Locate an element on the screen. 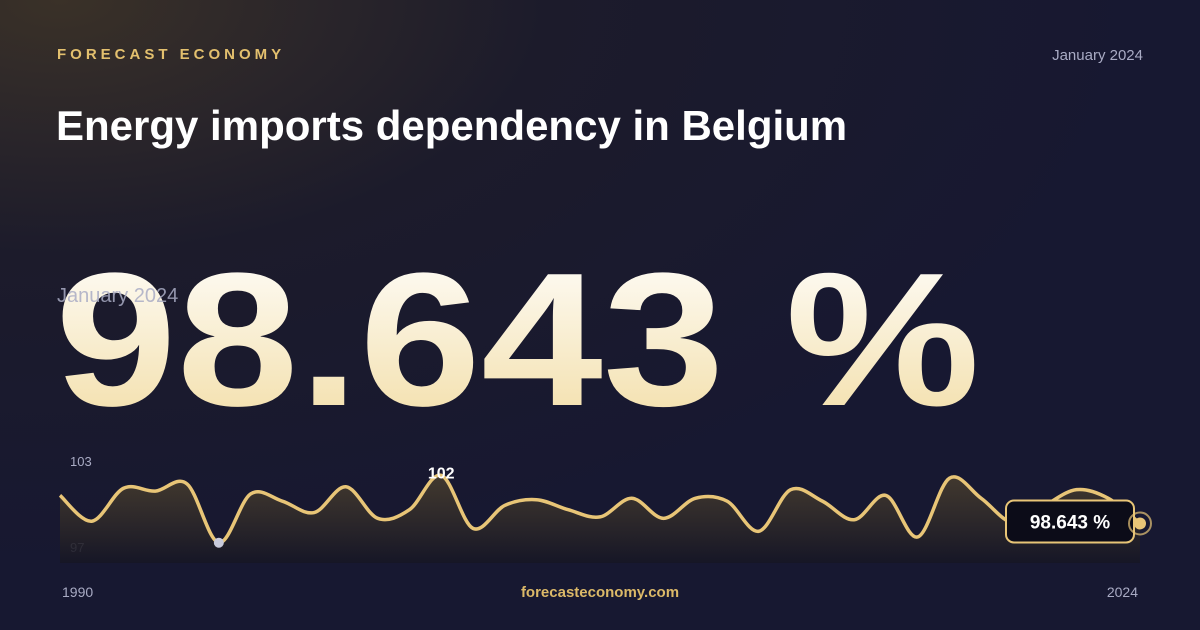 This screenshot has height=630, width=1200. title: Energy imports dependency in Belgium is located at coordinates (451, 125).